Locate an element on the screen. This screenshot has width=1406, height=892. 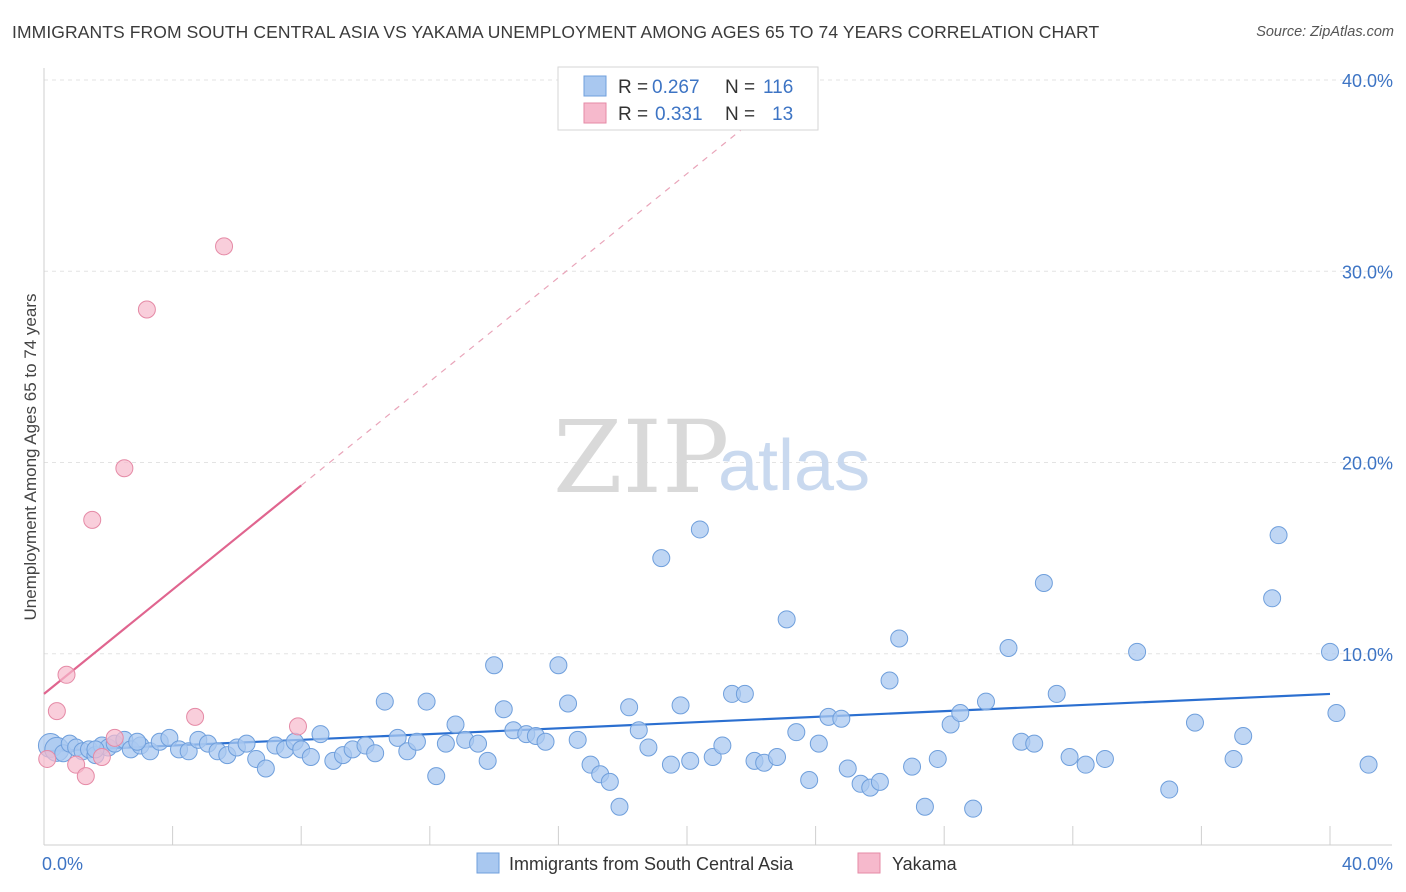
watermark: ZIP atlas is located at coordinates (711, 457).